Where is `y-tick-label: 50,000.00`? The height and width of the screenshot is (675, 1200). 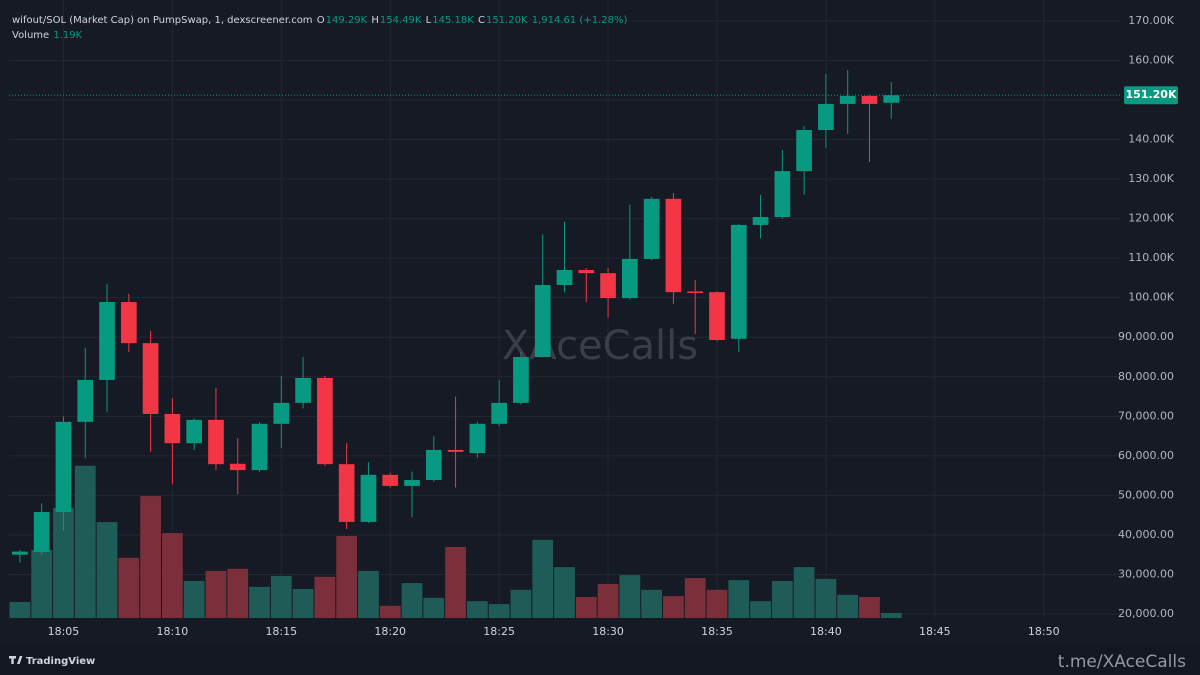
y-tick-label: 50,000.00 is located at coordinates (1146, 494).